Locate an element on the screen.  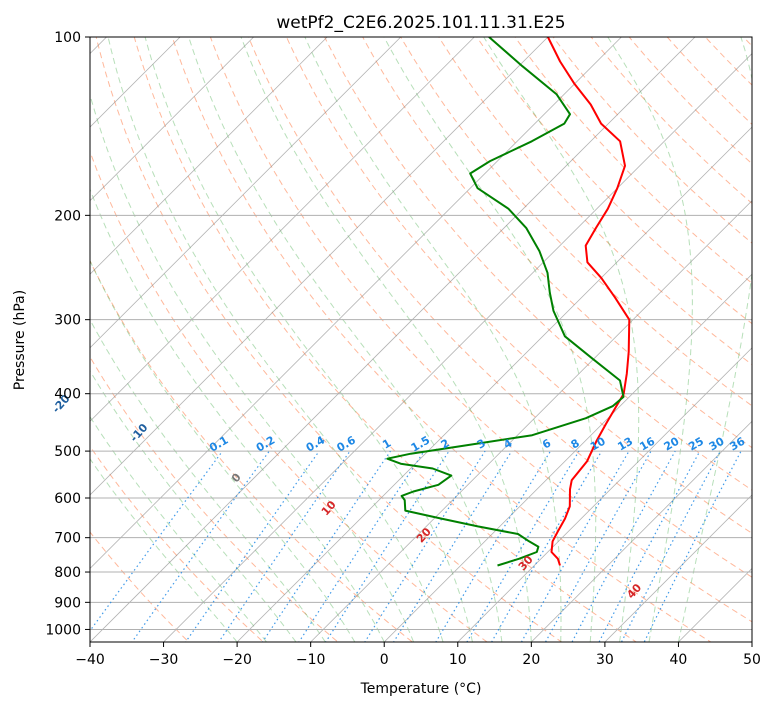
x-tick-label: −40 is located at coordinates (90, 660).